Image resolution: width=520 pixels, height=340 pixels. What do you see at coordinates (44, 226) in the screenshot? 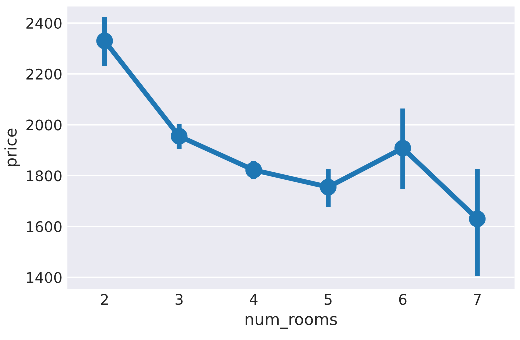
I see `y-tick-label: 1600` at bounding box center [44, 226].